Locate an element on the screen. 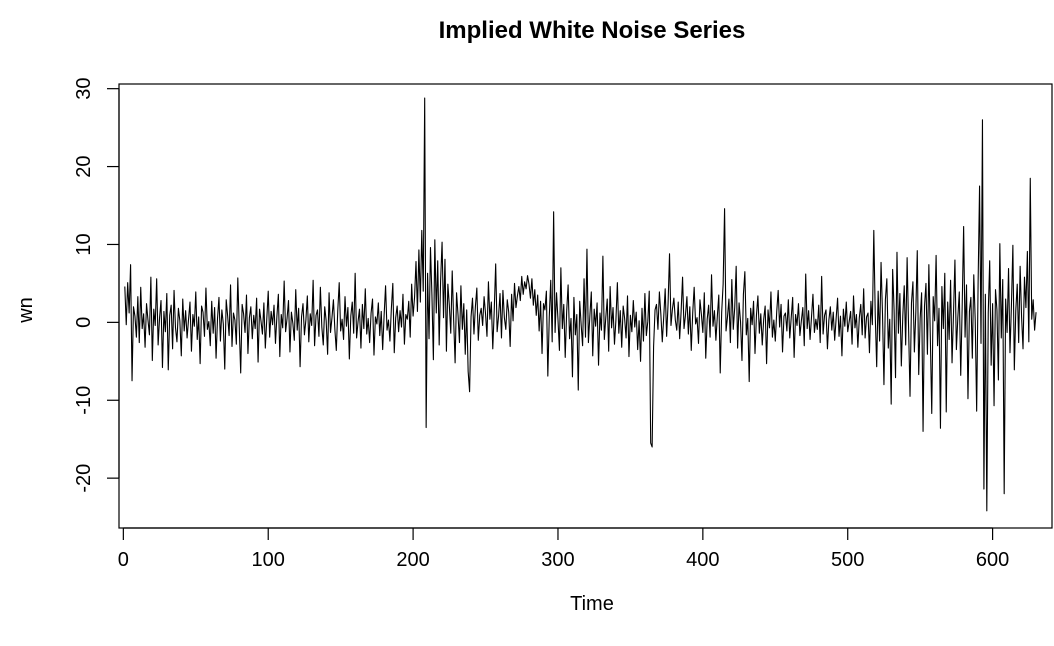 This screenshot has width=1054, height=646. x-axis-label: Time is located at coordinates (592, 604).